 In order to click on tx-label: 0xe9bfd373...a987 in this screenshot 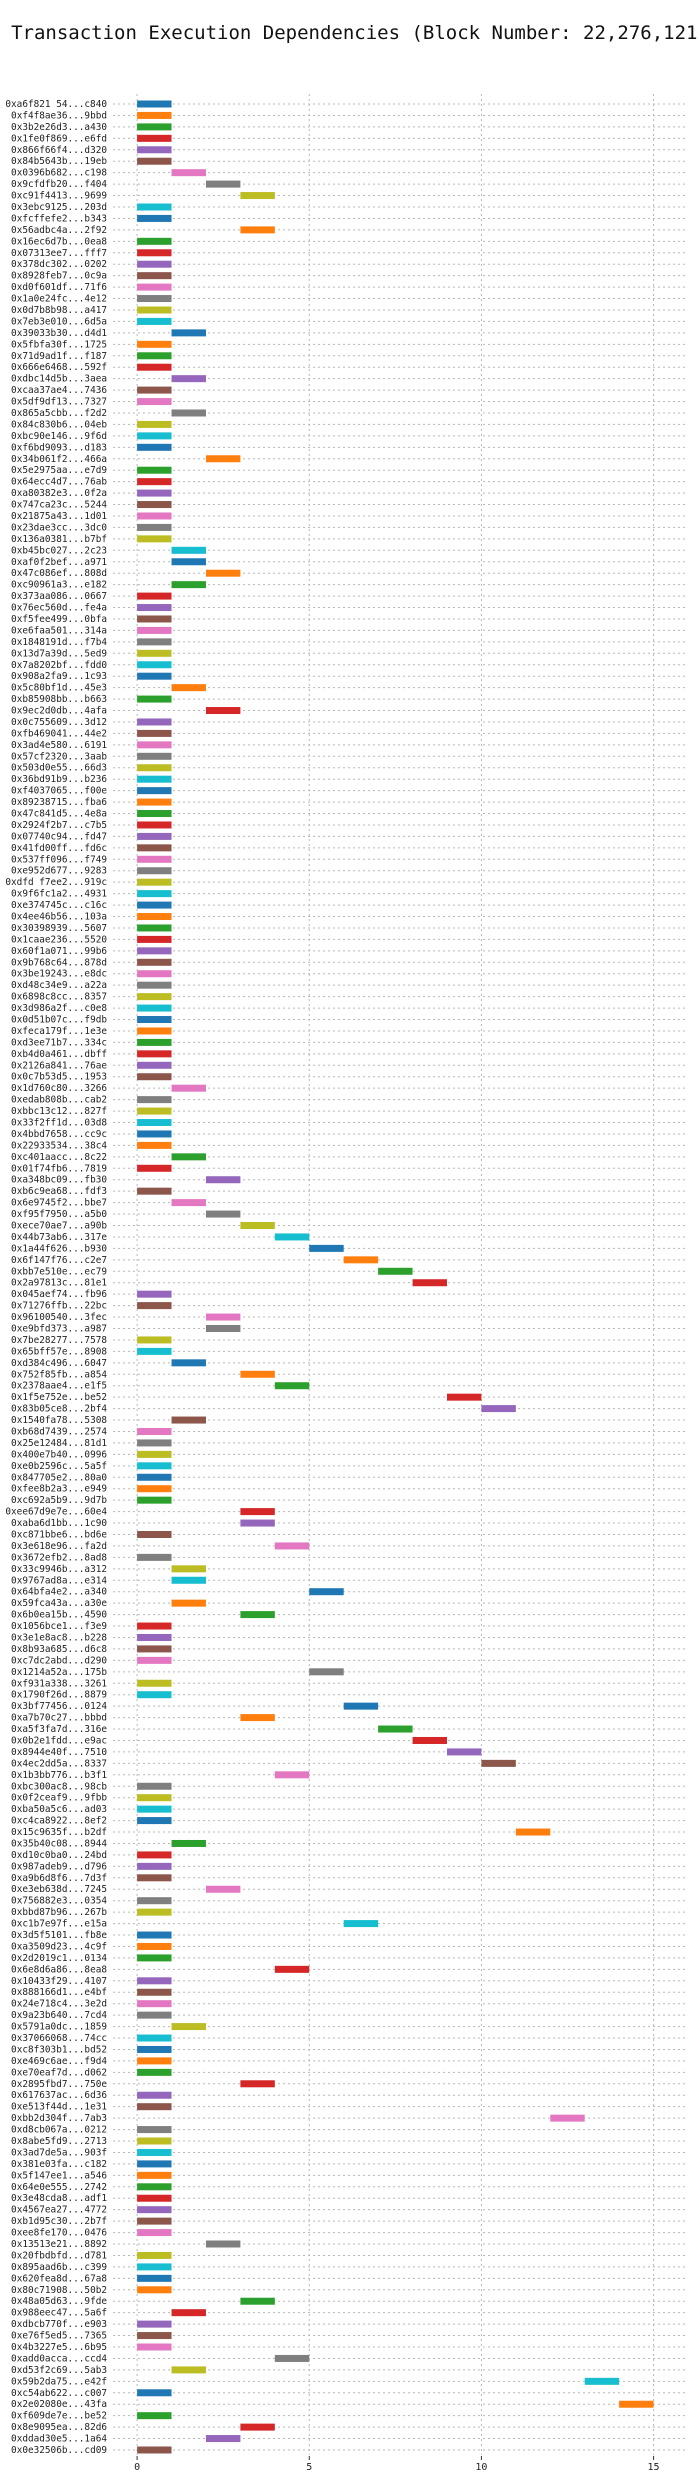, I will do `click(59, 1328)`.